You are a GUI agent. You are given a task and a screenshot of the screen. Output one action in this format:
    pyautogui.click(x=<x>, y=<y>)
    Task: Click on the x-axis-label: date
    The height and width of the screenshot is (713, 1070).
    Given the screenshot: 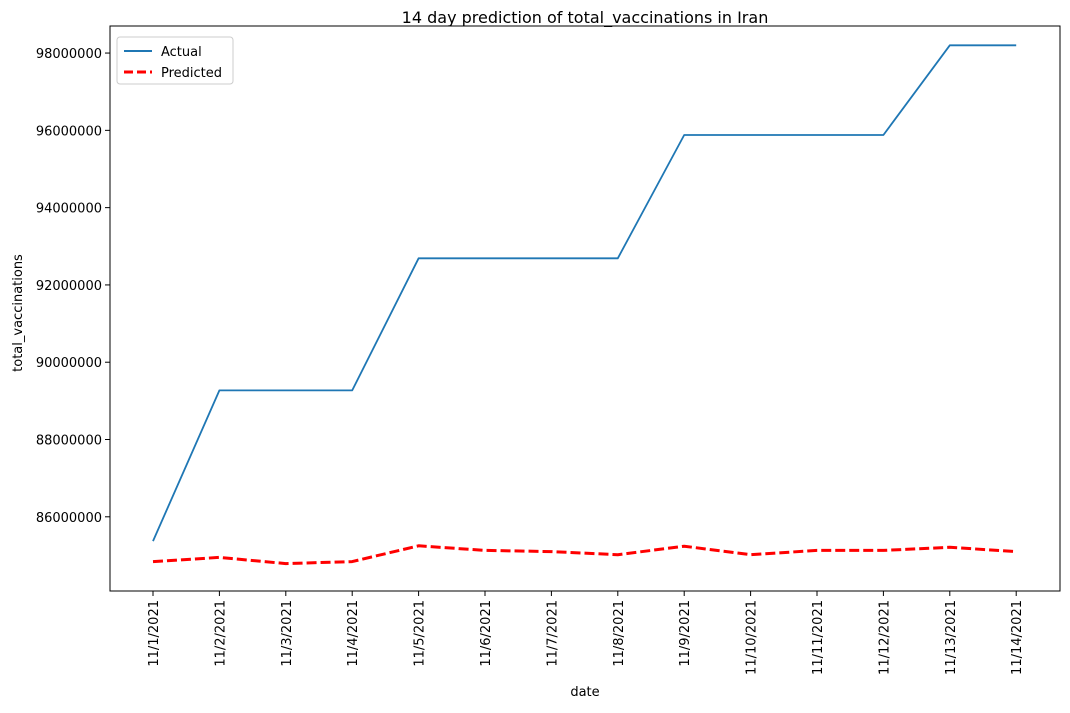 What is the action you would take?
    pyautogui.click(x=584, y=692)
    